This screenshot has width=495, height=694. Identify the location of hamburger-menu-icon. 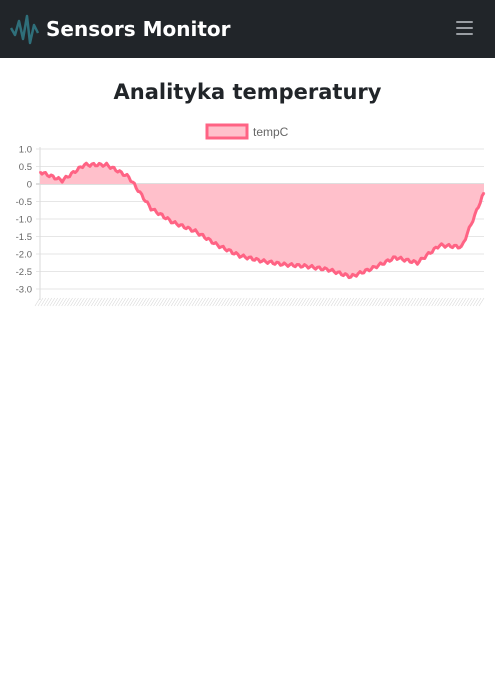
(464, 28).